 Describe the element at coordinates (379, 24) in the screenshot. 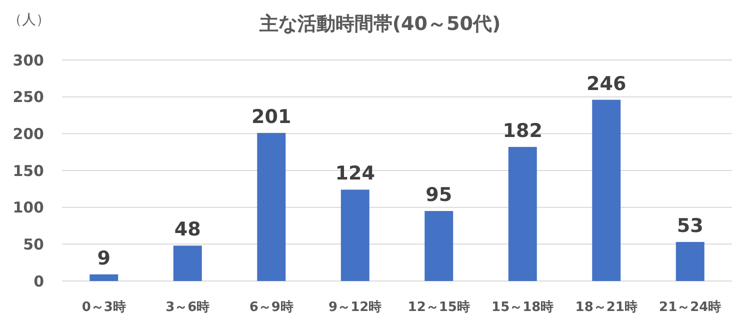

I see `chart-title: 主な活動時間帯(40～50代)` at that location.